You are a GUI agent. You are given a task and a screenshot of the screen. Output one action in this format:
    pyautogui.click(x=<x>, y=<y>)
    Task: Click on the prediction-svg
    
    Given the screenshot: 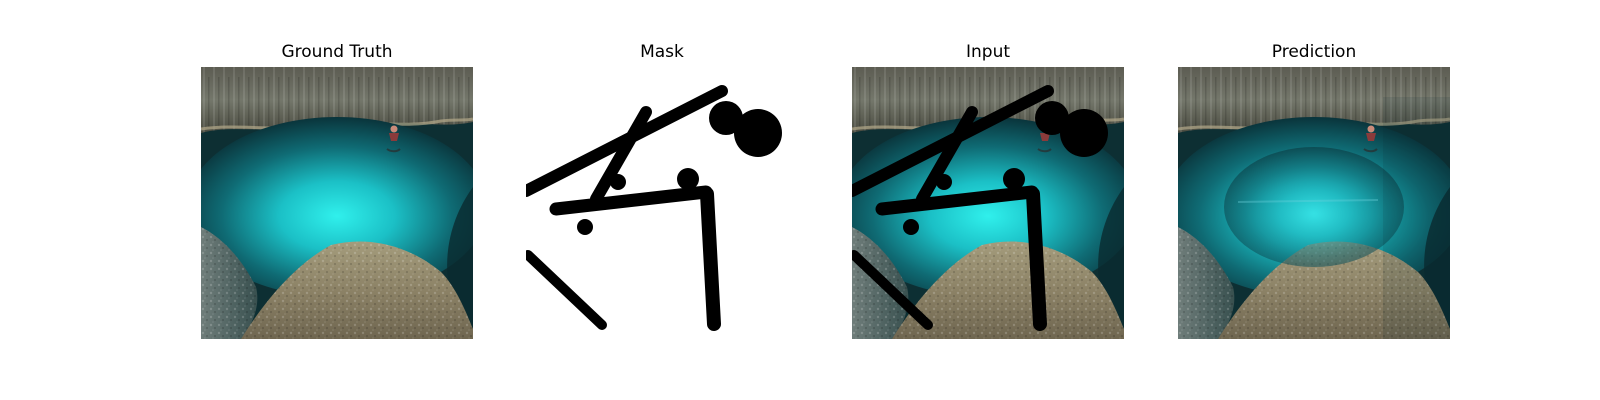 What is the action you would take?
    pyautogui.click(x=1314, y=203)
    